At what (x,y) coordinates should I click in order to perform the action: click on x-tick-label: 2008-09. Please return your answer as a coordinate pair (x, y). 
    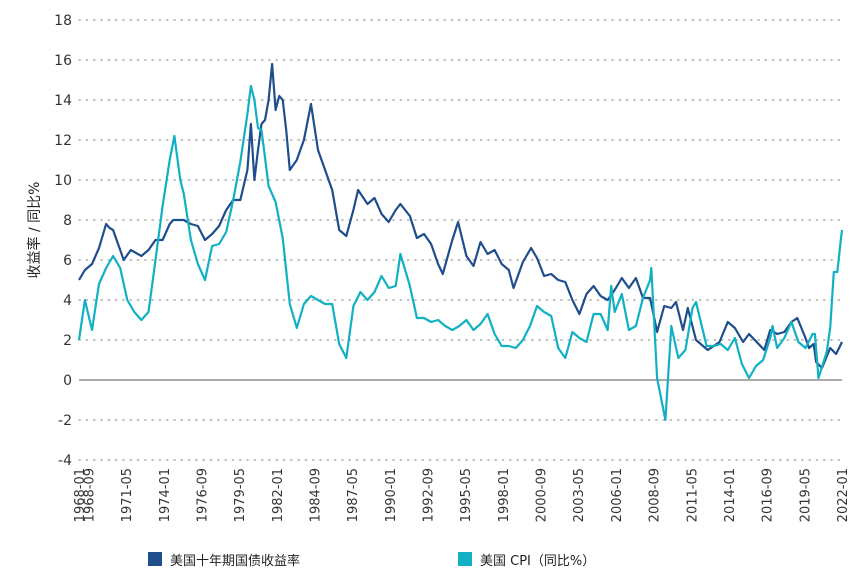
    Looking at the image, I should click on (655, 495).